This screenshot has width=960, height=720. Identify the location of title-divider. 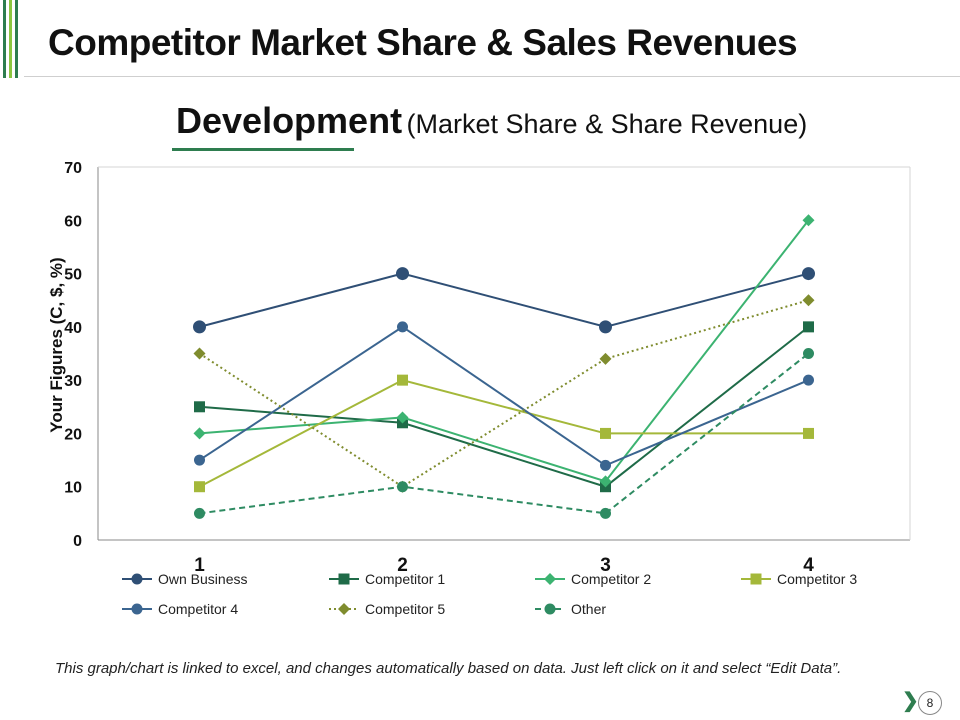
(492, 76).